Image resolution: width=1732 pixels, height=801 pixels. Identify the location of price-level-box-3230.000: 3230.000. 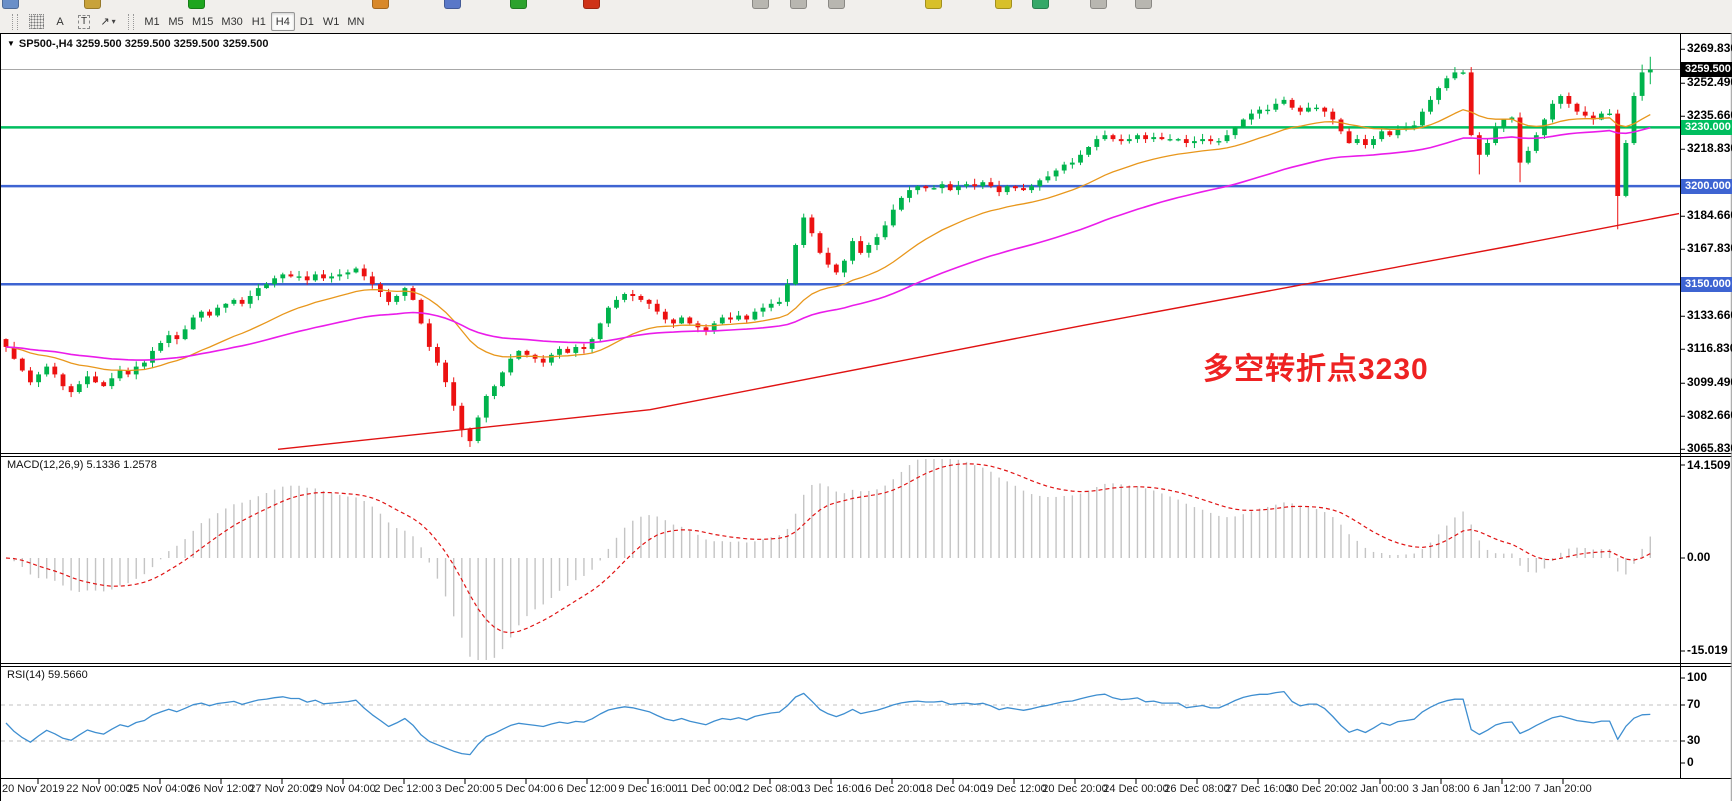
(1706, 127).